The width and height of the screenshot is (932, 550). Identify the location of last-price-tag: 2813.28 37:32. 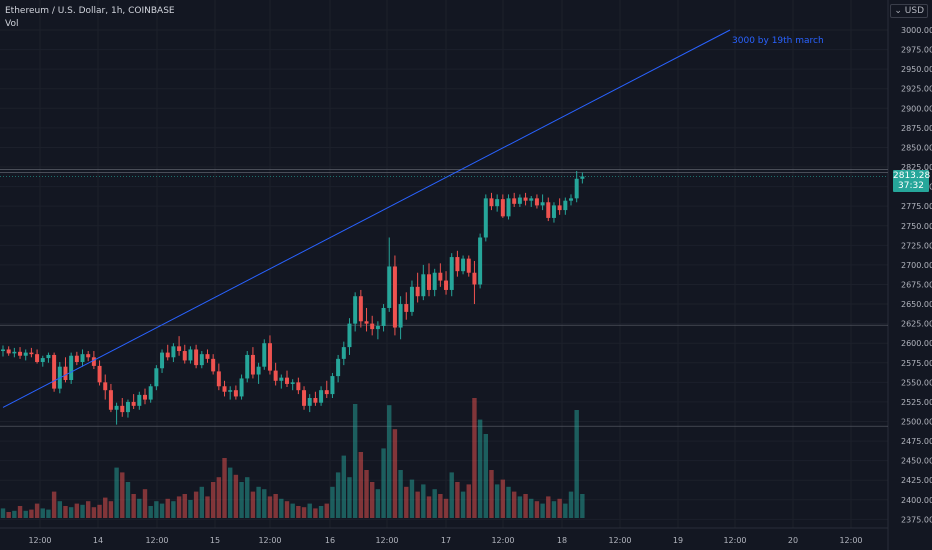
(911, 181).